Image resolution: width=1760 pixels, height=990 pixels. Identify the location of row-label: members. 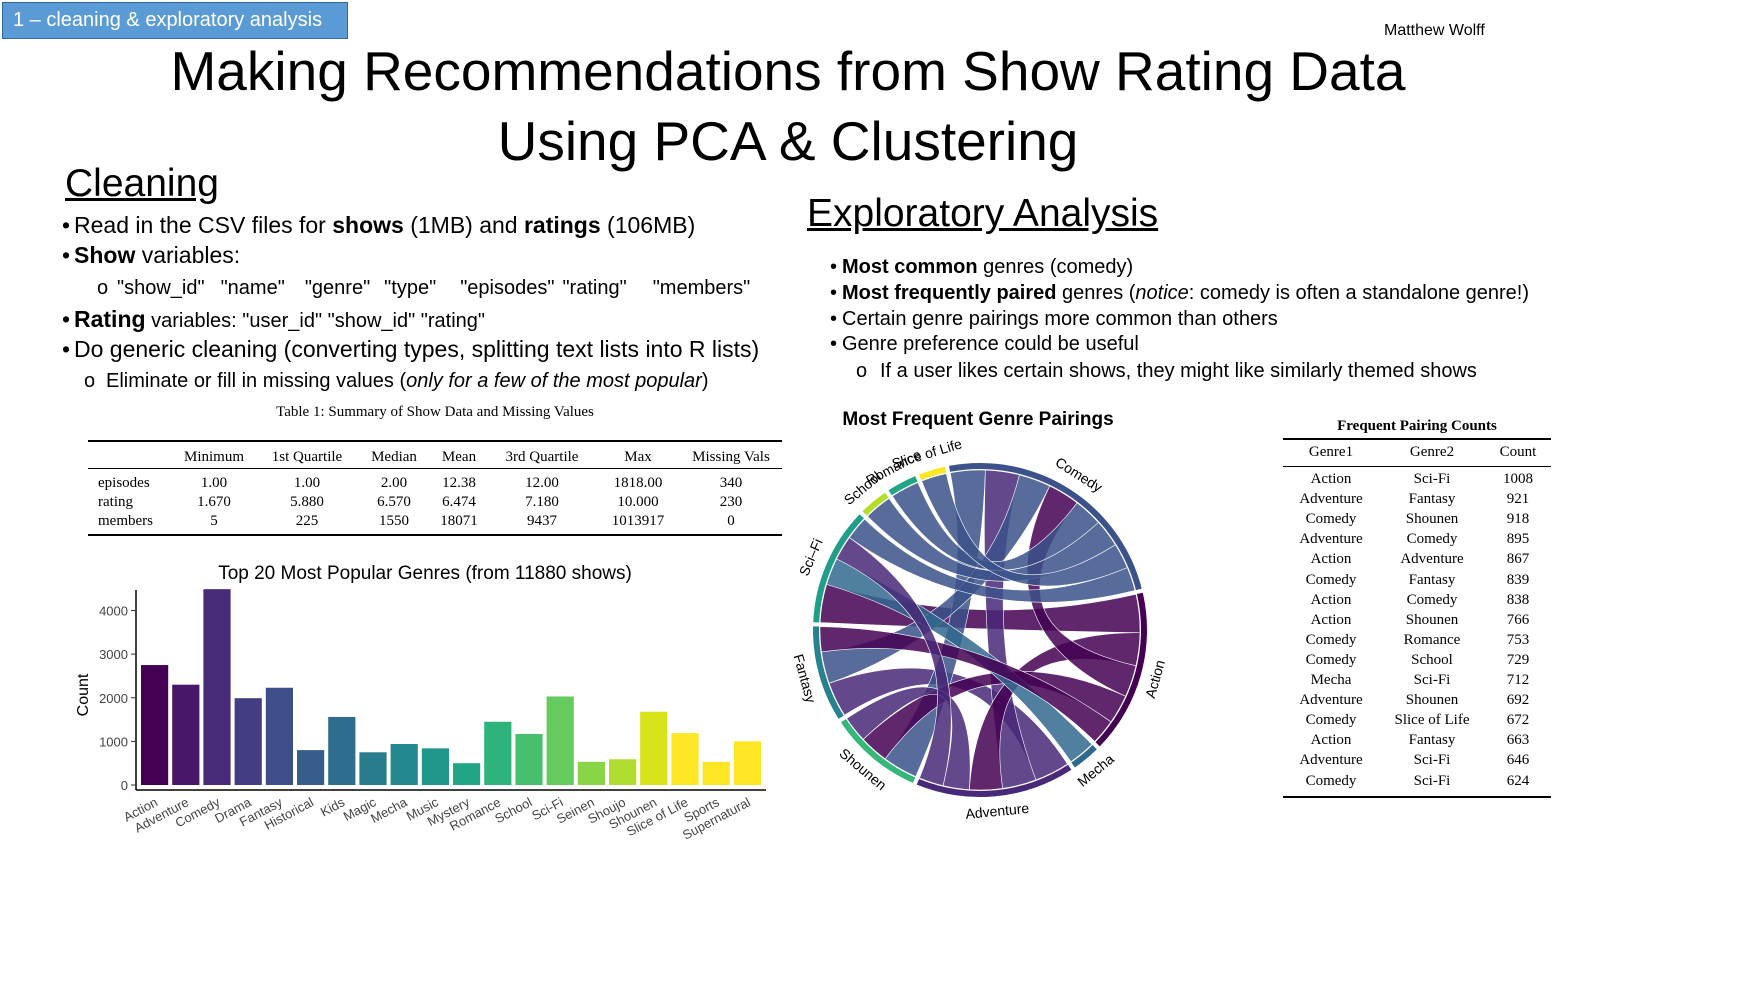
(125, 521).